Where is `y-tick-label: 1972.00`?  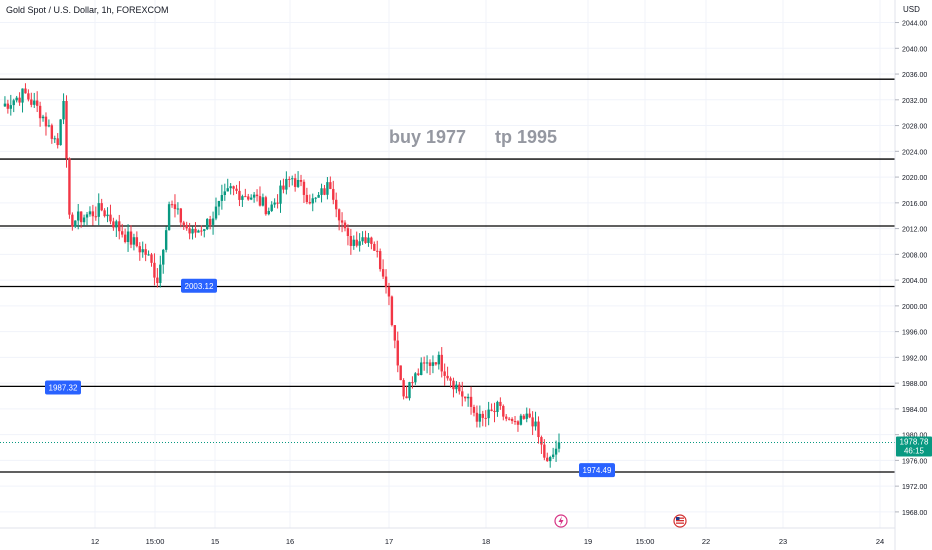
y-tick-label: 1972.00 is located at coordinates (914, 487).